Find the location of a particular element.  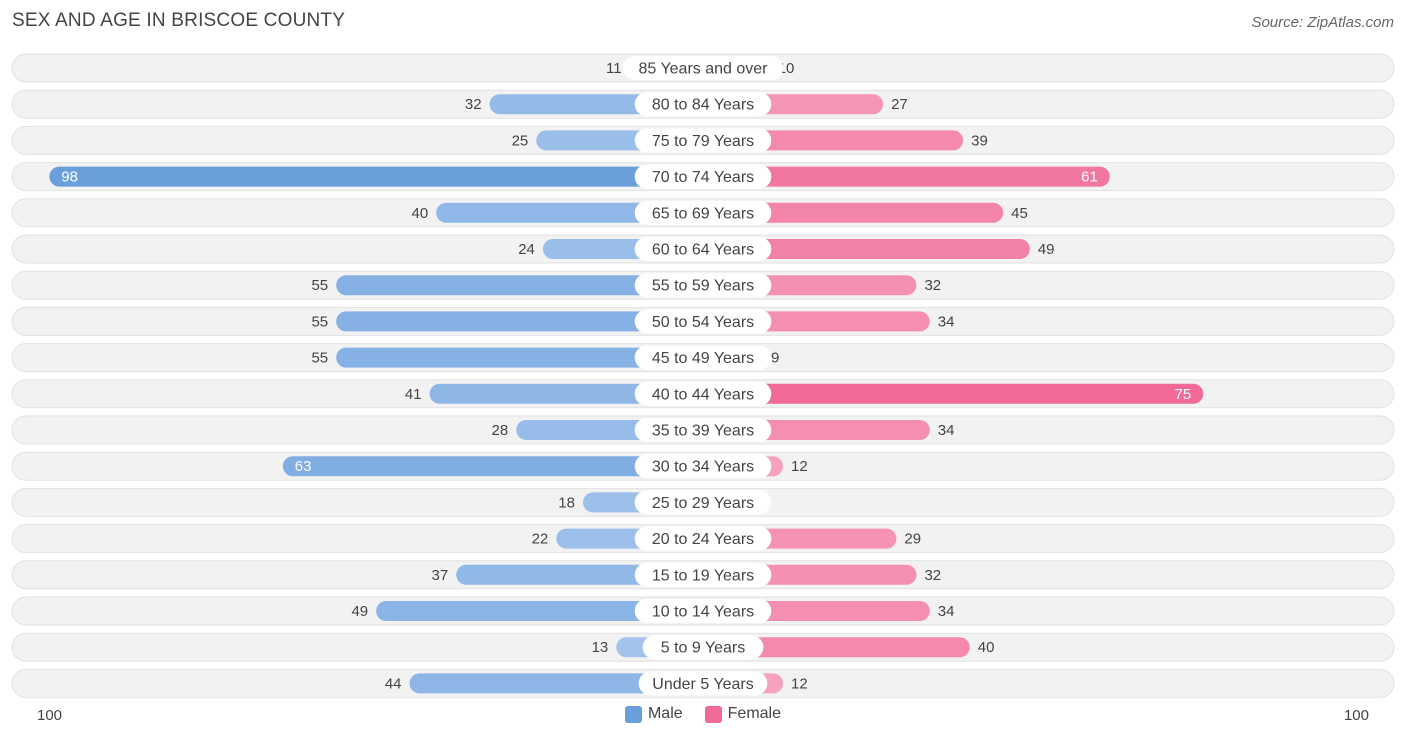

legend: Male Female is located at coordinates (703, 714).